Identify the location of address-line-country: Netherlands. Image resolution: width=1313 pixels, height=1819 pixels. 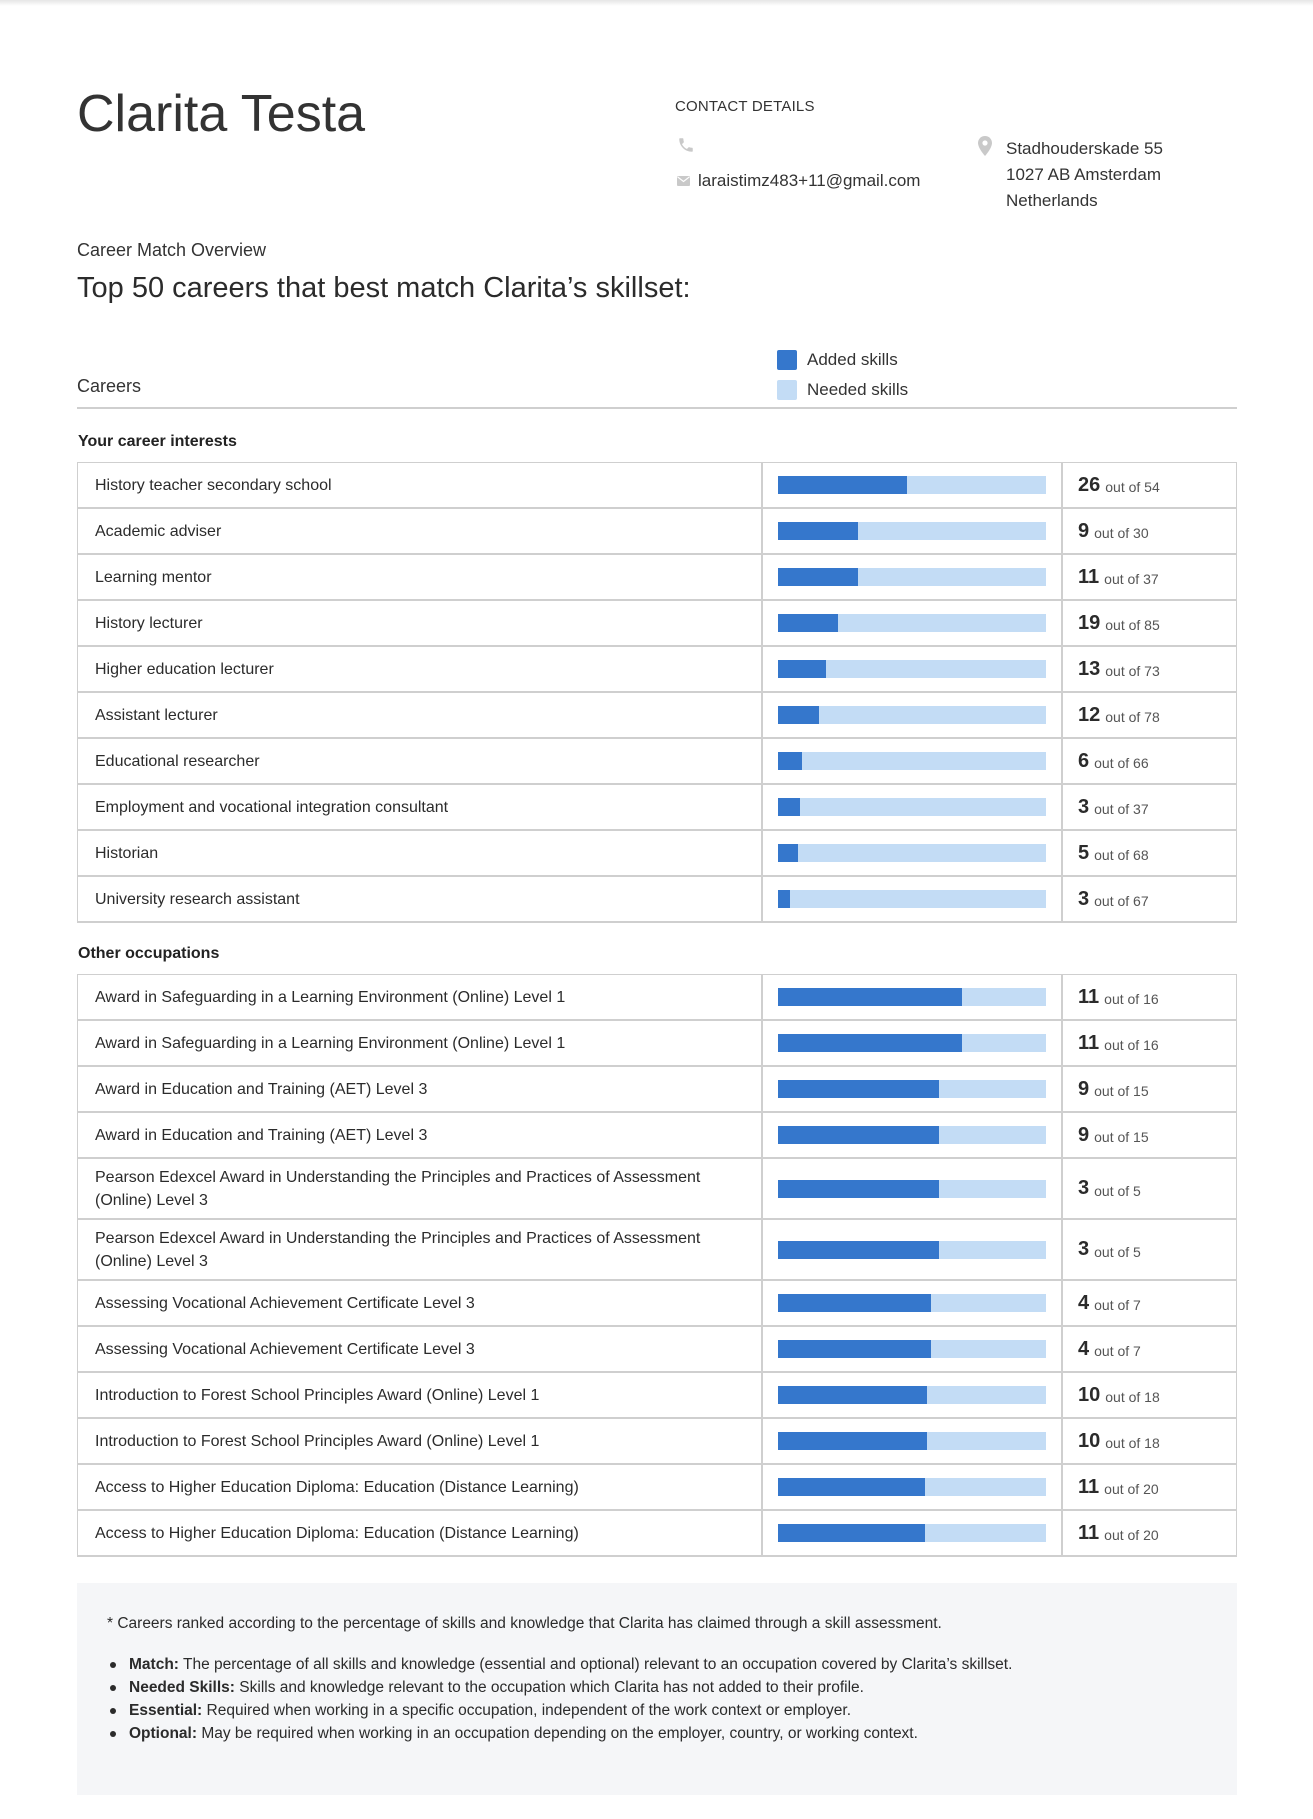
(1052, 200).